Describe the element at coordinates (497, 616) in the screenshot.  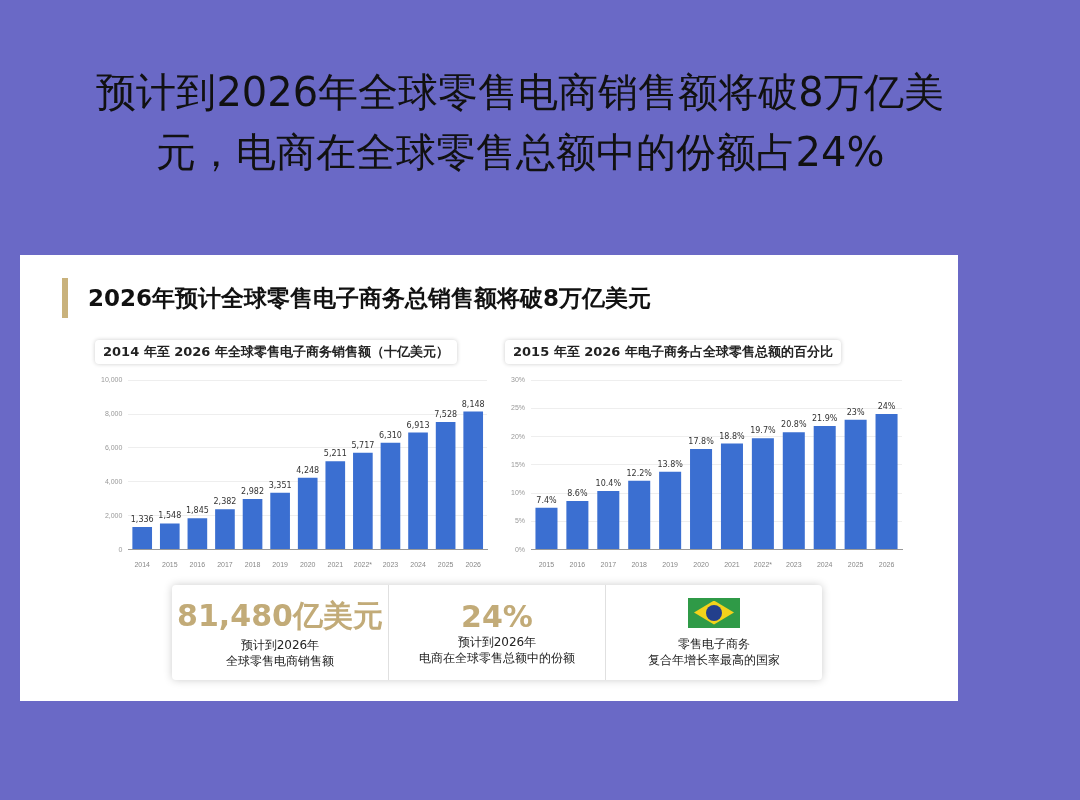
I see `text: 24%` at that location.